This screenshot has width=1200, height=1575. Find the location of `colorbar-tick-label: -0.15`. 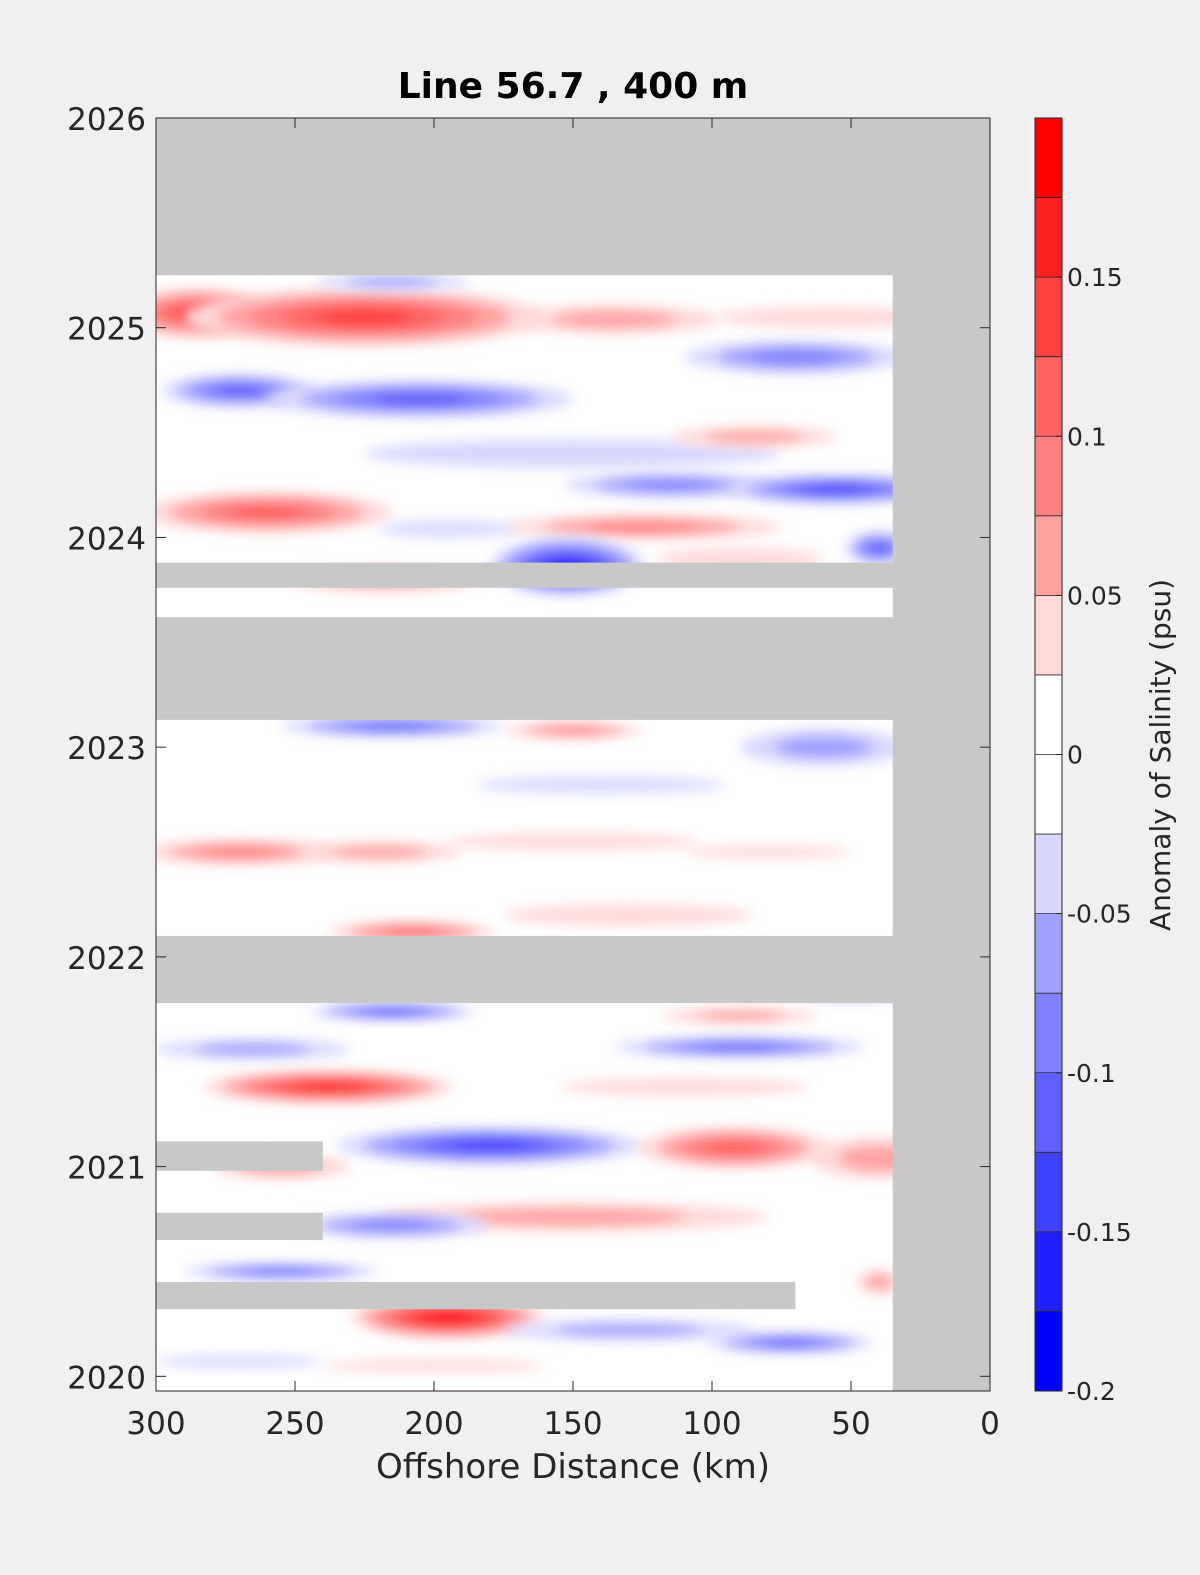

colorbar-tick-label: -0.15 is located at coordinates (1099, 1232).